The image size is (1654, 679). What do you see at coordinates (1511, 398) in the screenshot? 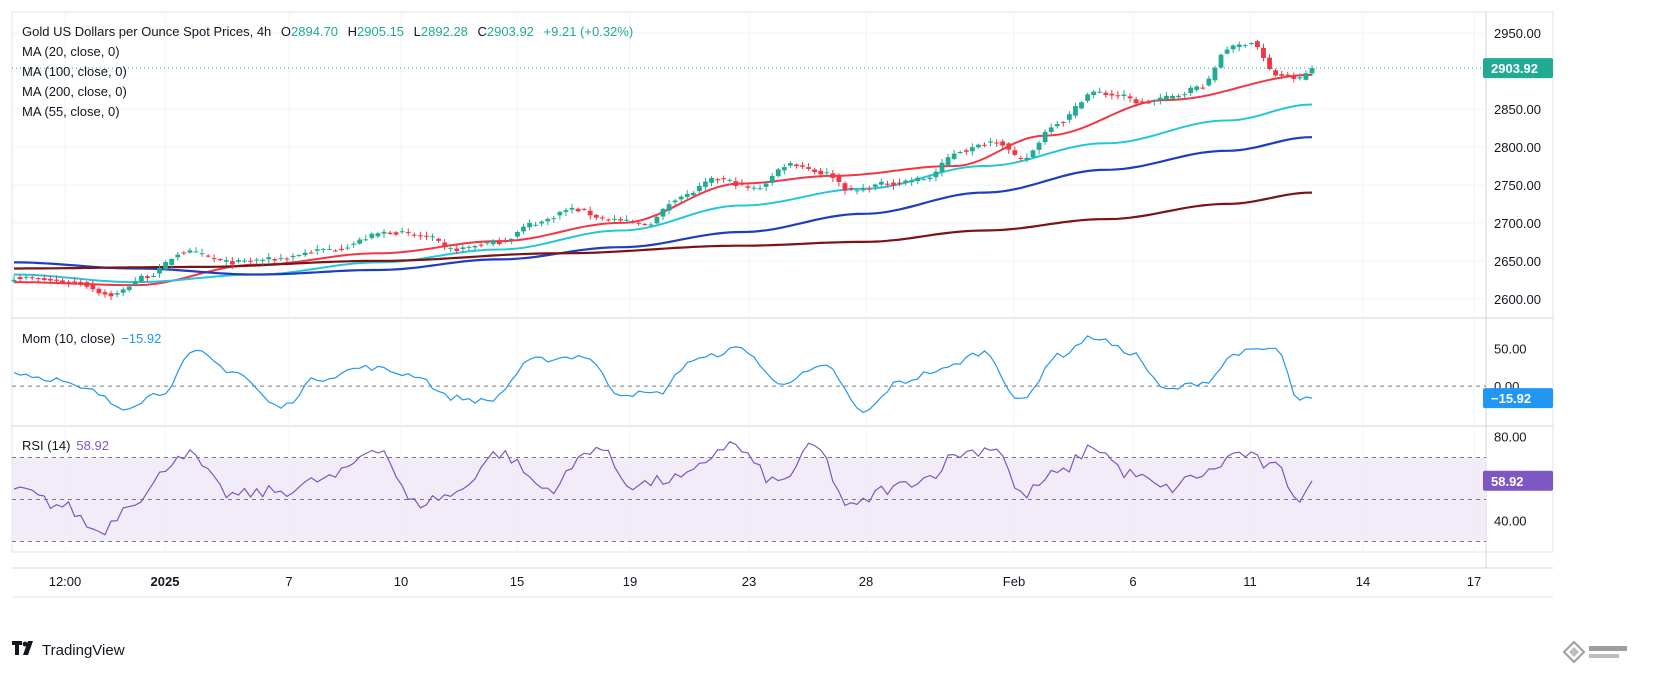
I see `mom-badge-text: −15.92` at bounding box center [1511, 398].